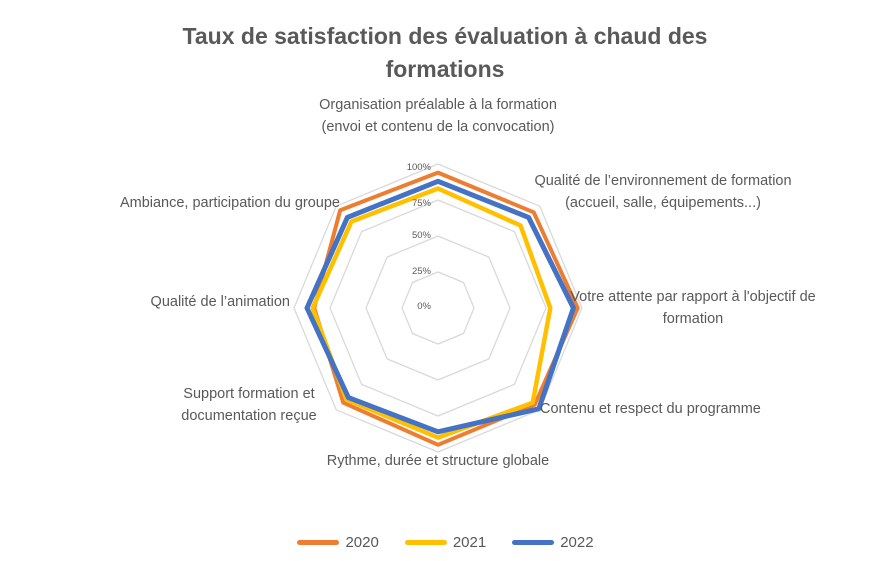 This screenshot has width=891, height=561. I want to click on axis-tick-25: 25%, so click(421, 271).